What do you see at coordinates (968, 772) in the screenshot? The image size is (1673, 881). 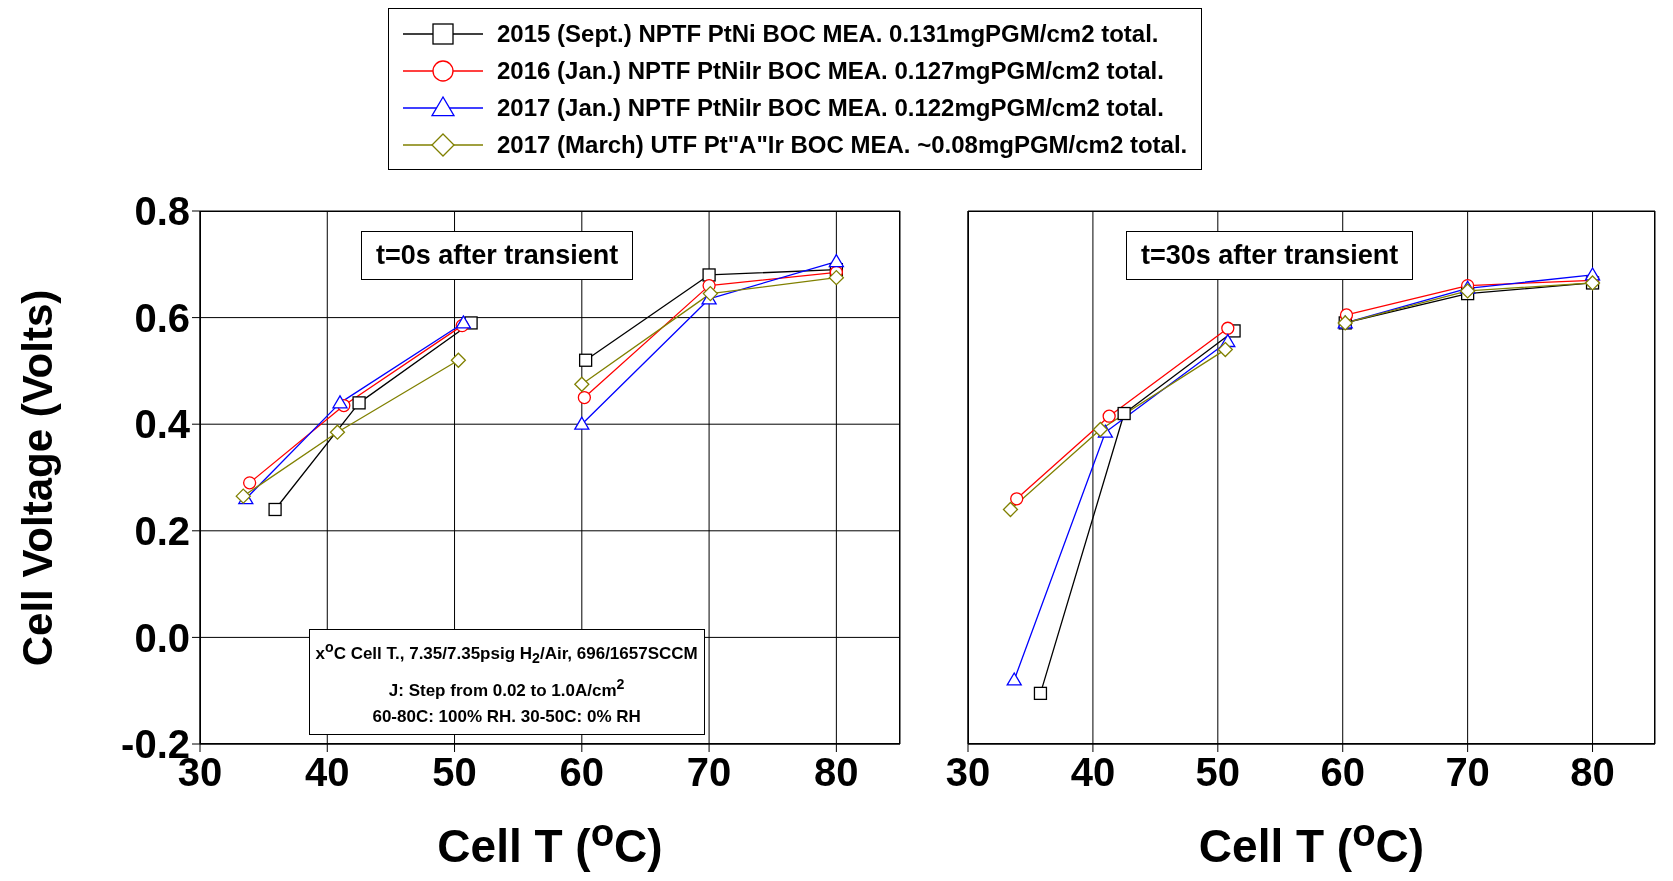 I see `x-tick-label: 30` at bounding box center [968, 772].